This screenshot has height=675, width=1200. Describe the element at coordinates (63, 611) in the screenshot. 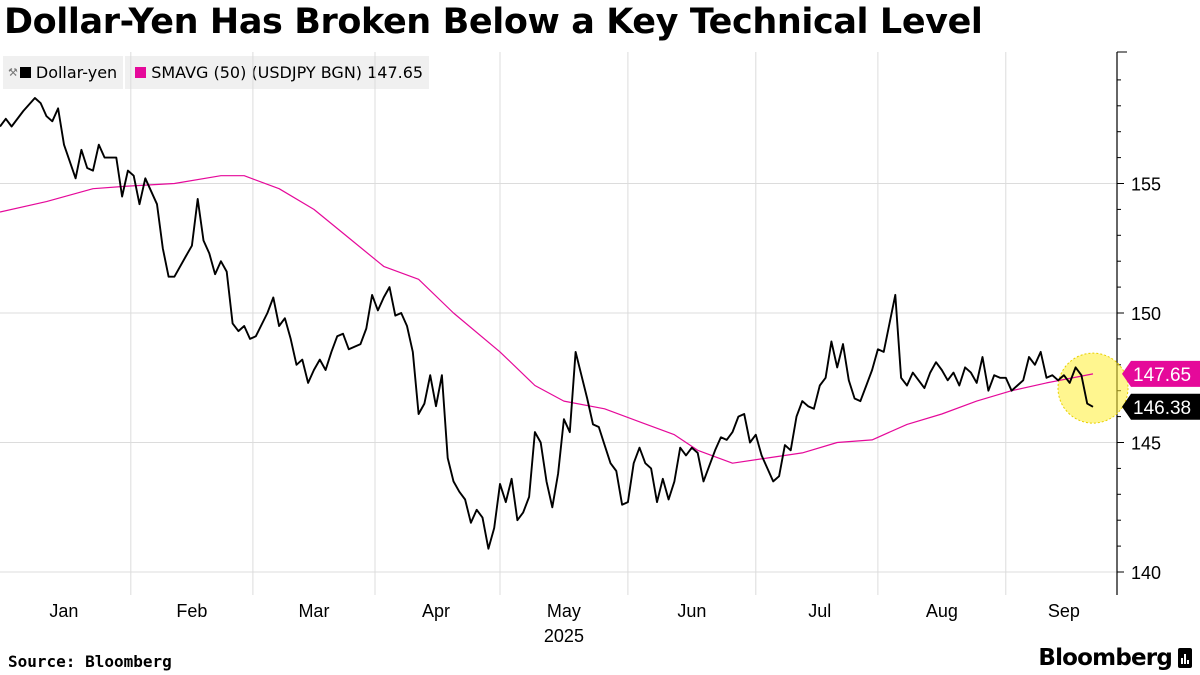

I see `x-tick-label-jan: Jan` at that location.